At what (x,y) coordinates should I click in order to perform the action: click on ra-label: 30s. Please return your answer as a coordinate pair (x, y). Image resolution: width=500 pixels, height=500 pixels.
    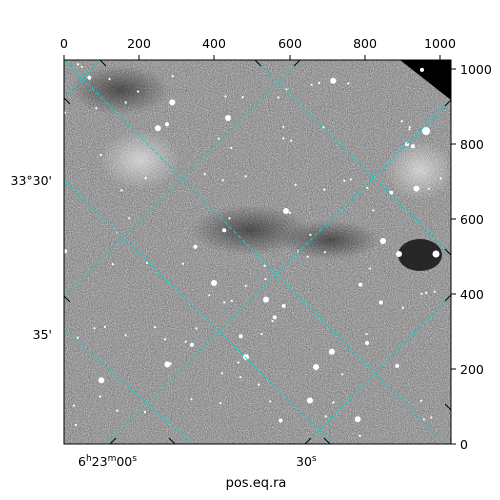
    Looking at the image, I should click on (306, 461).